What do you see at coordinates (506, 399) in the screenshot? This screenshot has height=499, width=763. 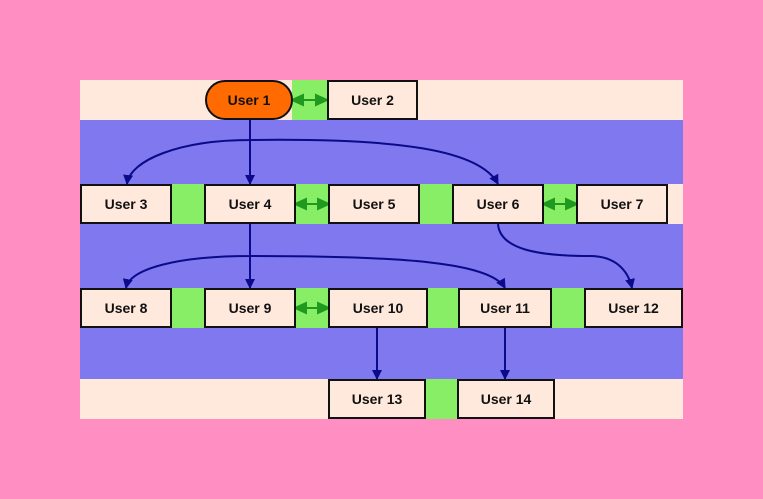 I see `node-user-14: User 14` at bounding box center [506, 399].